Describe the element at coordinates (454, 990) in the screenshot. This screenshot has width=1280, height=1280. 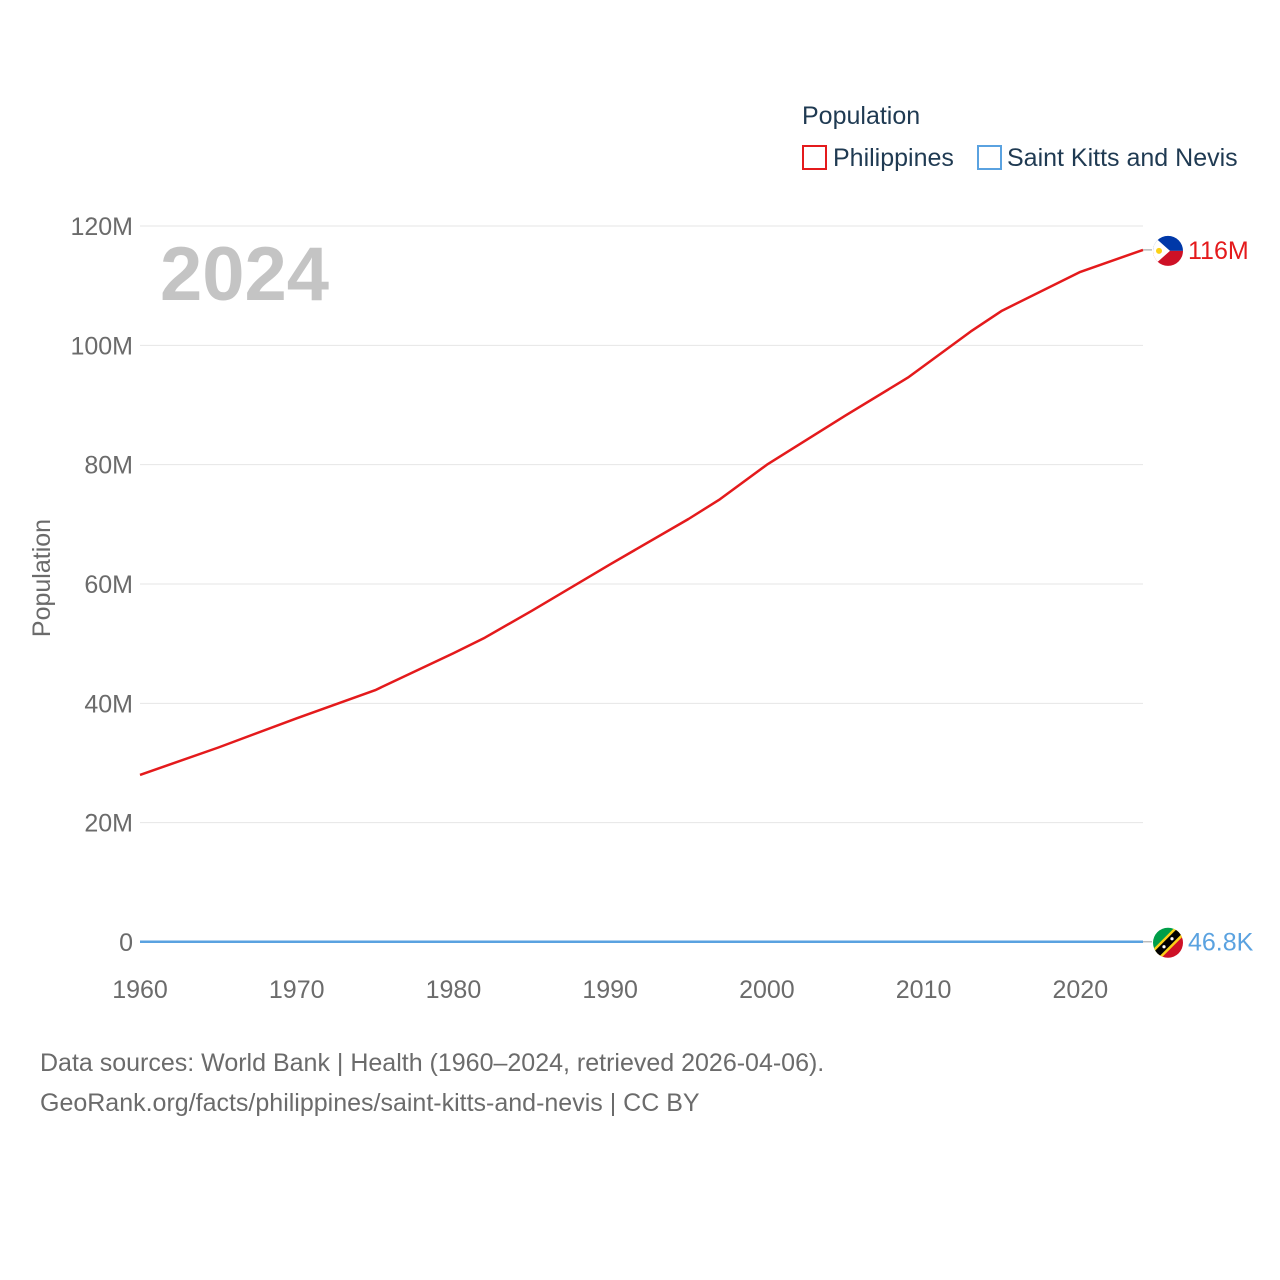
I see `x-tick-label: 1980` at that location.